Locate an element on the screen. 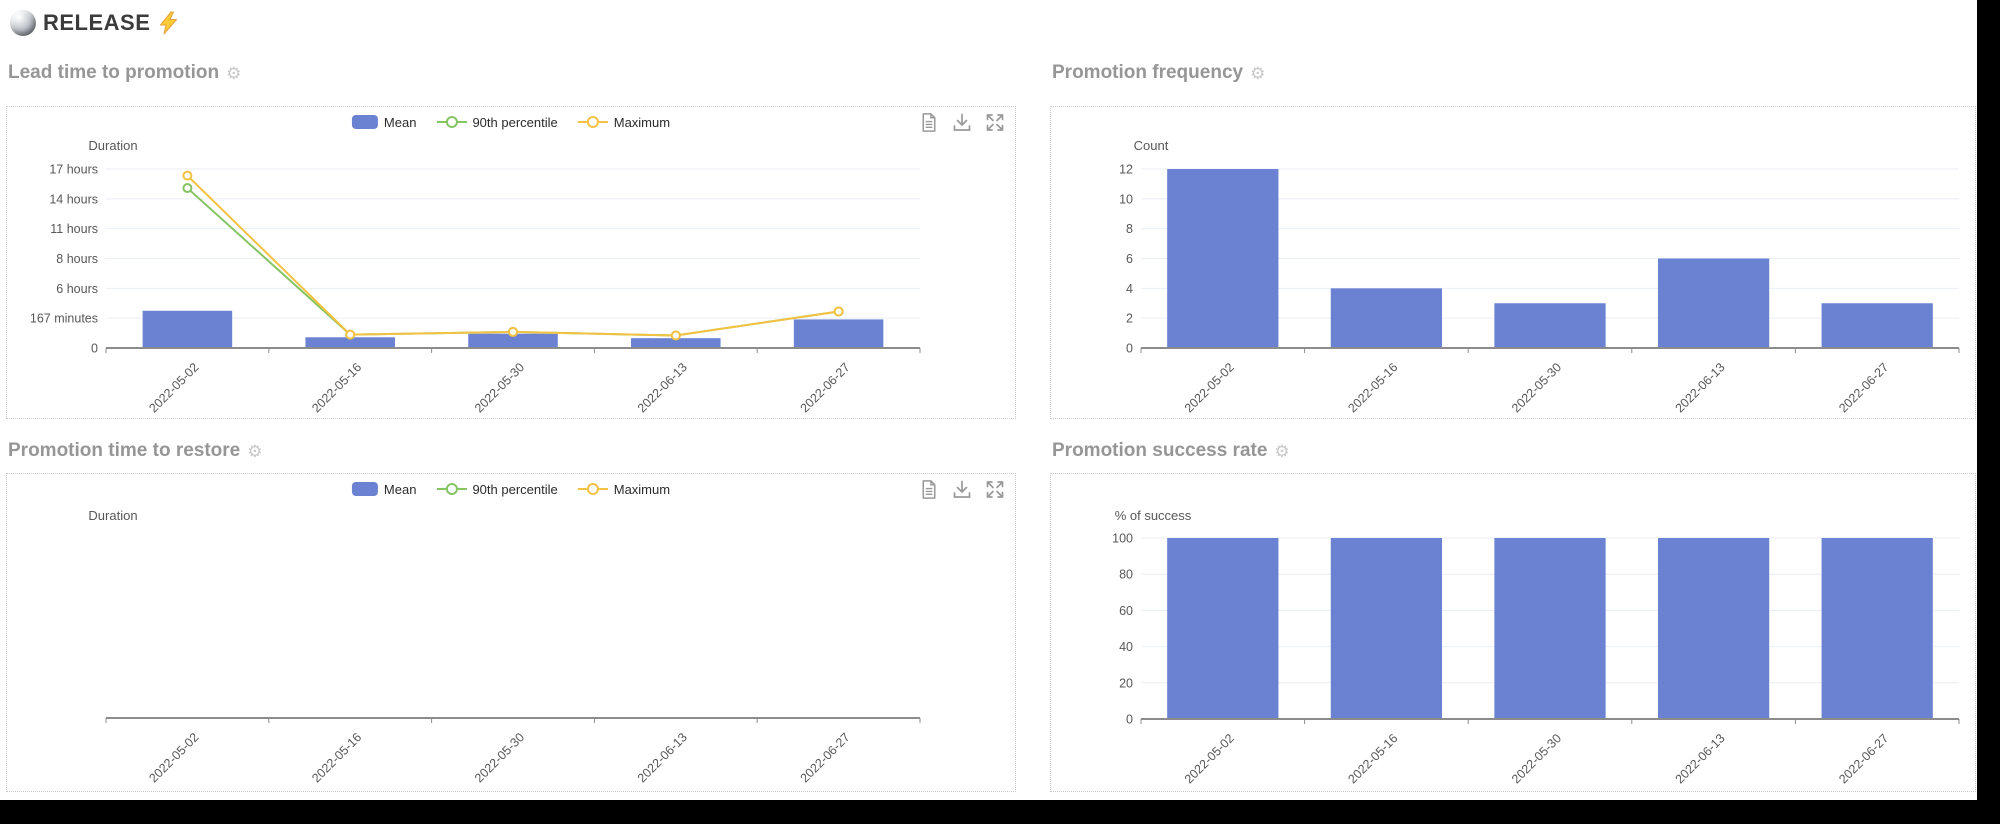 This screenshot has height=824, width=2000. sphere-logo is located at coordinates (23, 23).